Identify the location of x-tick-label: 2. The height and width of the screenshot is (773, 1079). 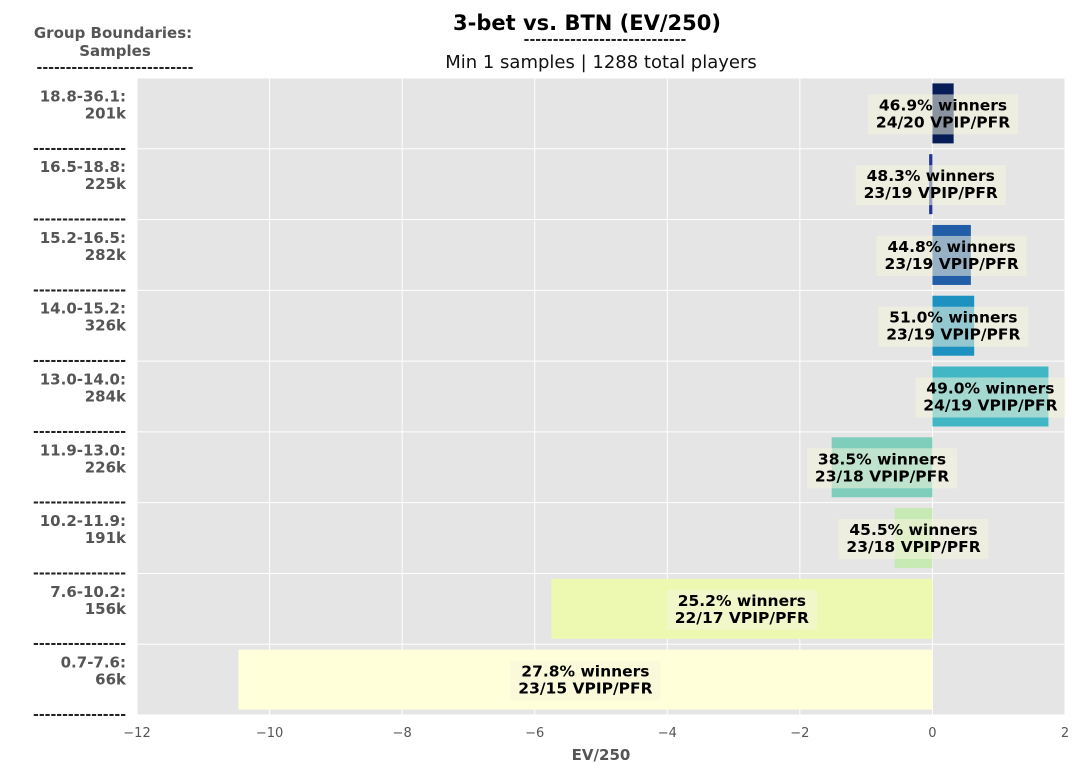
(1065, 733).